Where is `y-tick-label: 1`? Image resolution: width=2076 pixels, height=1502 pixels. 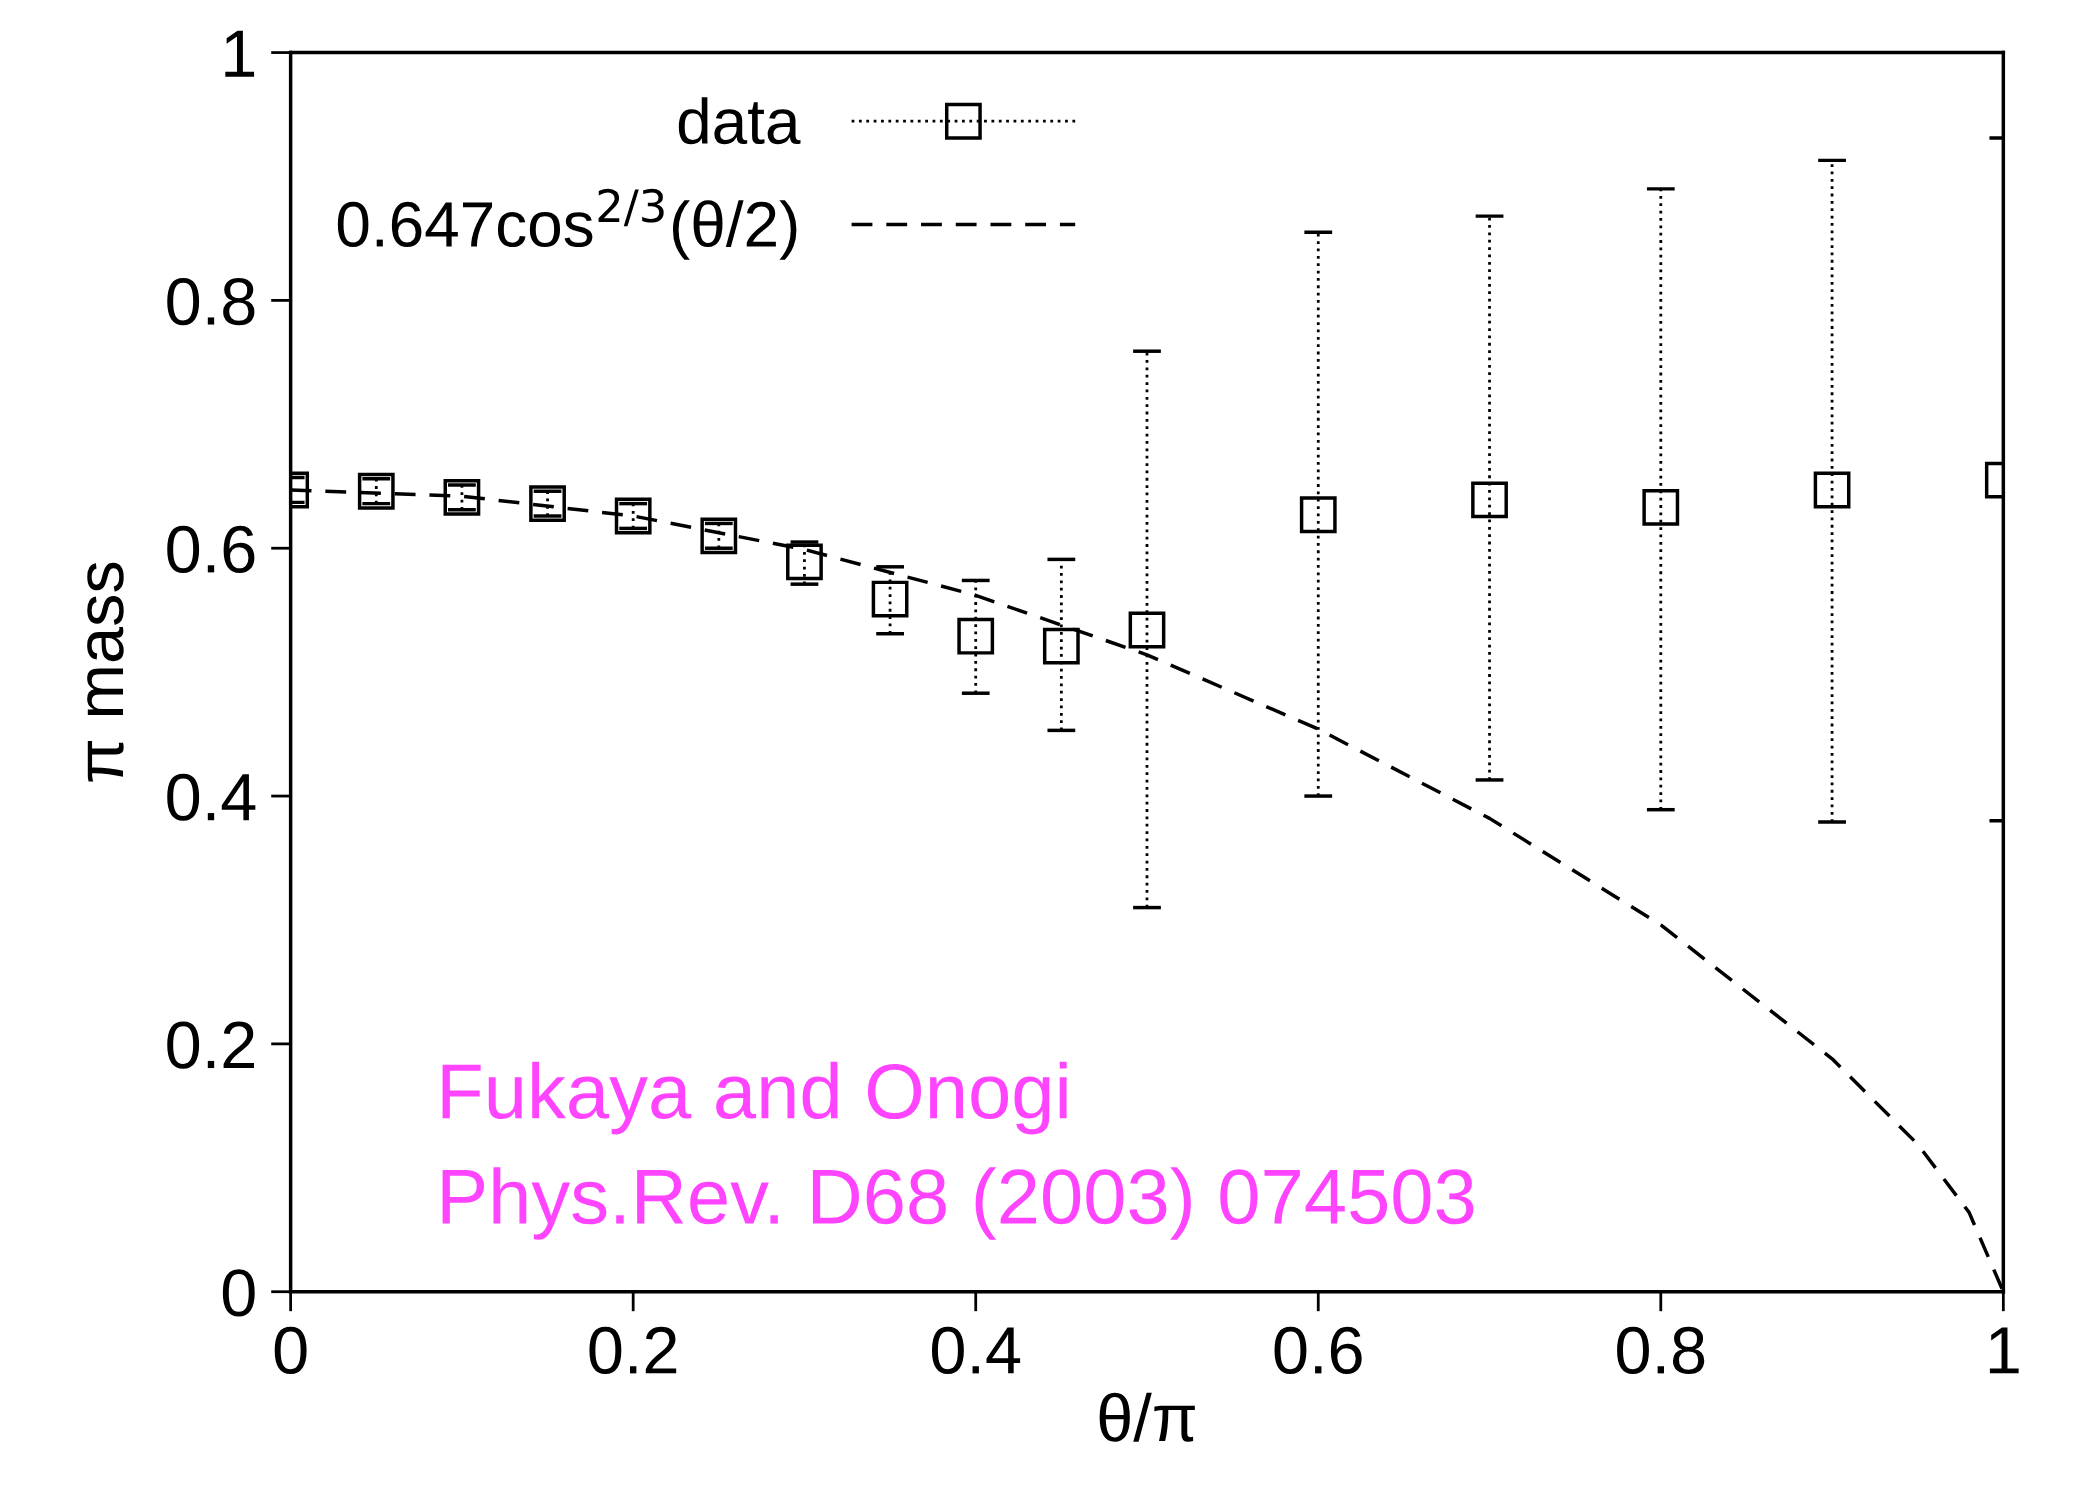
y-tick-label: 1 is located at coordinates (240, 53).